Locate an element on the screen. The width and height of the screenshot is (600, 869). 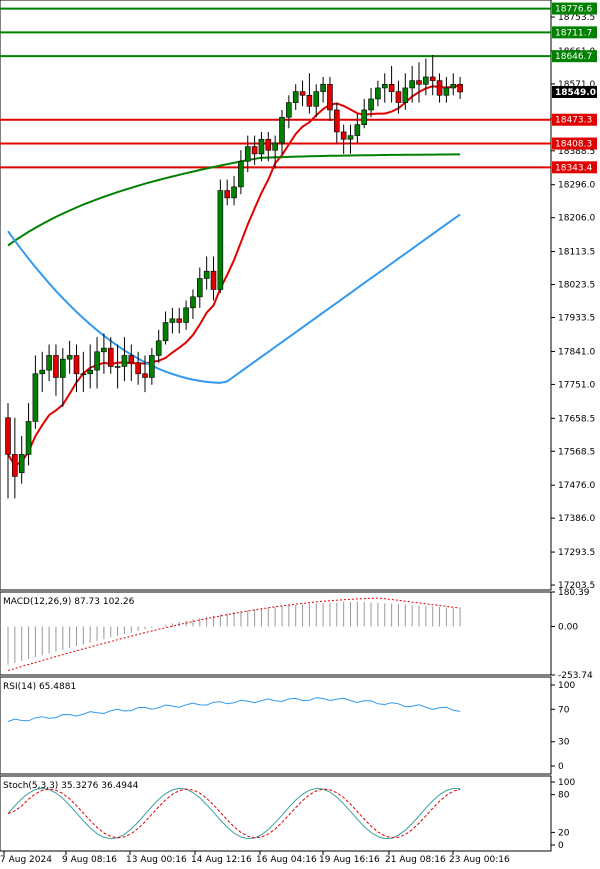
price-tick-label: 17568.5 is located at coordinates (576, 452).